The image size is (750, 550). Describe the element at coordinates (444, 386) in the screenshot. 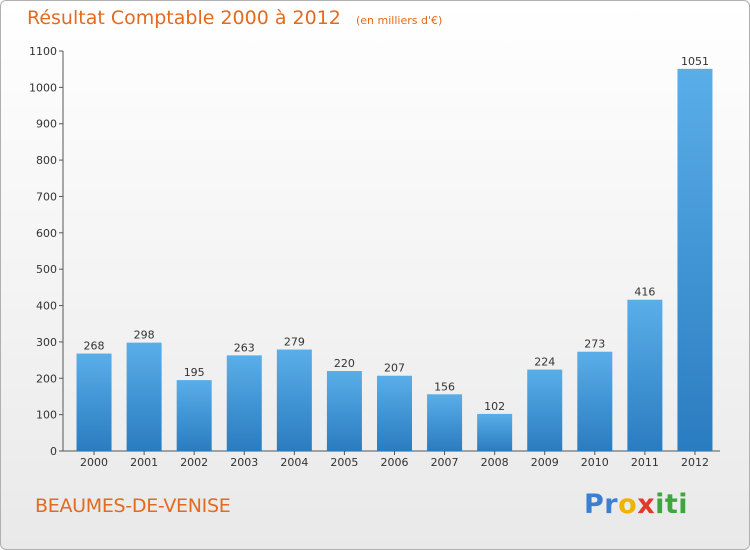

I see `data-label: 156` at that location.